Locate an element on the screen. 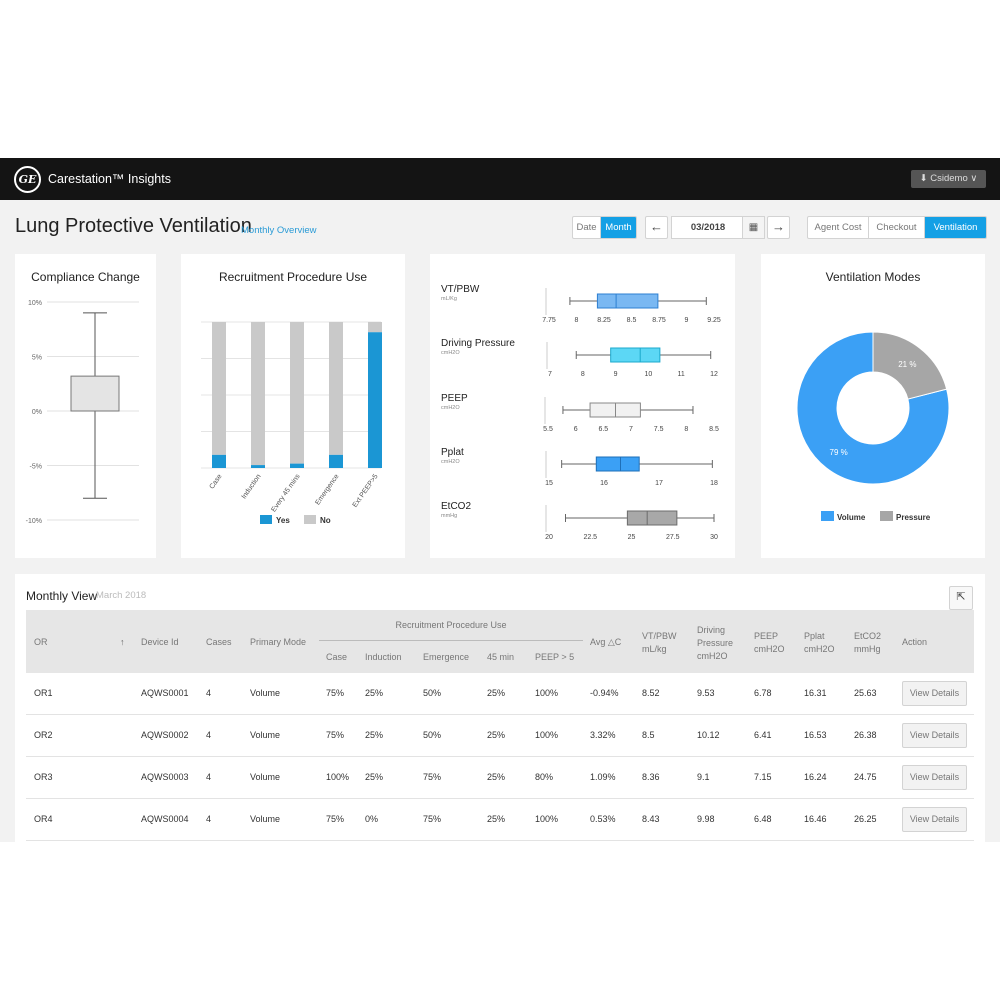 The image size is (1000, 1000). cell-device: AQWS0002 is located at coordinates (165, 735).